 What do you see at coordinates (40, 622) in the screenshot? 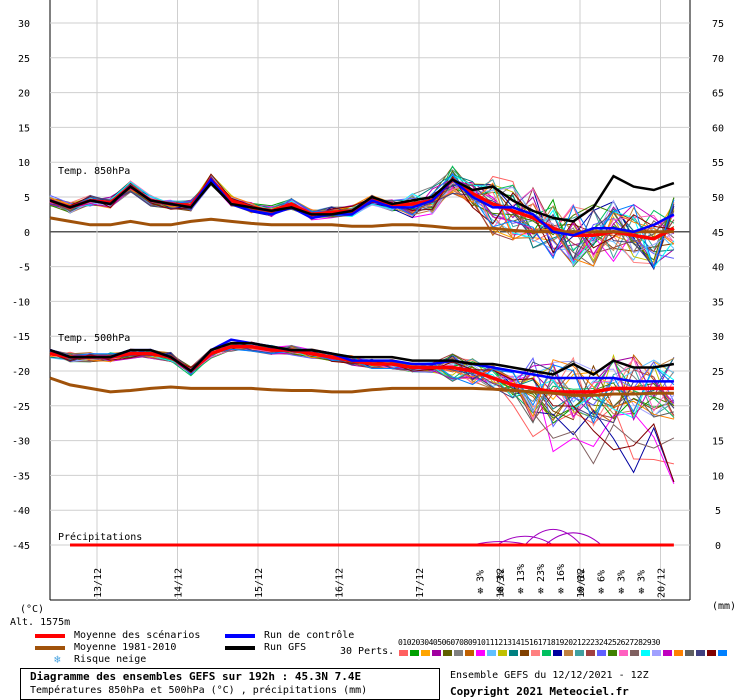
I see `altitude-label: Alt. 1575m` at bounding box center [40, 622].